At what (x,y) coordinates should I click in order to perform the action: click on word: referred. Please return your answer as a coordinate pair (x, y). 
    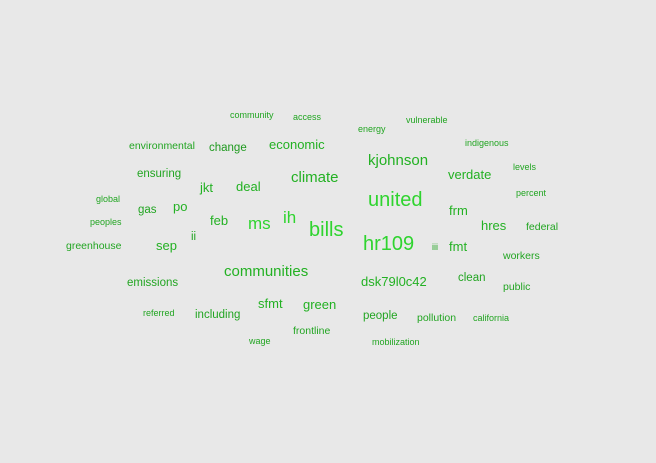
    Looking at the image, I should click on (159, 313).